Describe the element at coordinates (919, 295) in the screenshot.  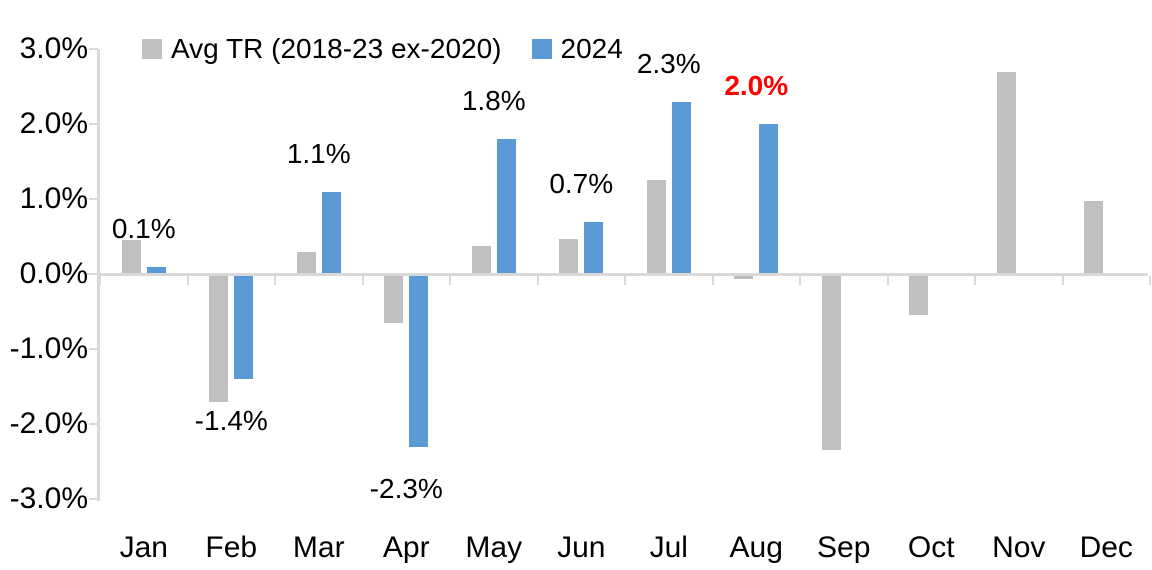
I see `bar-avg-oct` at that location.